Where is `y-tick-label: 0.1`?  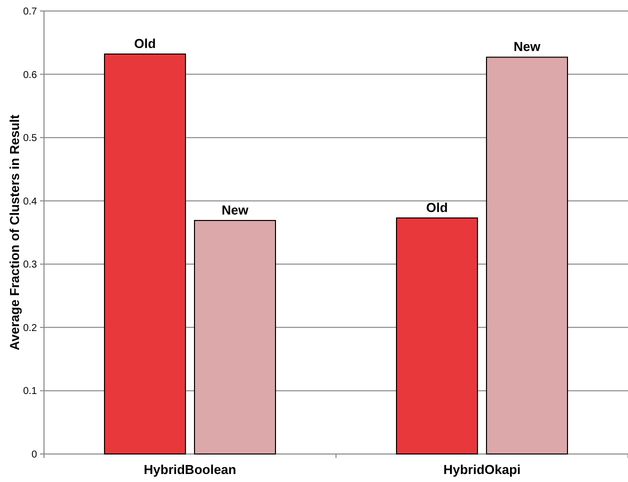
y-tick-label: 0.1 is located at coordinates (30, 392).